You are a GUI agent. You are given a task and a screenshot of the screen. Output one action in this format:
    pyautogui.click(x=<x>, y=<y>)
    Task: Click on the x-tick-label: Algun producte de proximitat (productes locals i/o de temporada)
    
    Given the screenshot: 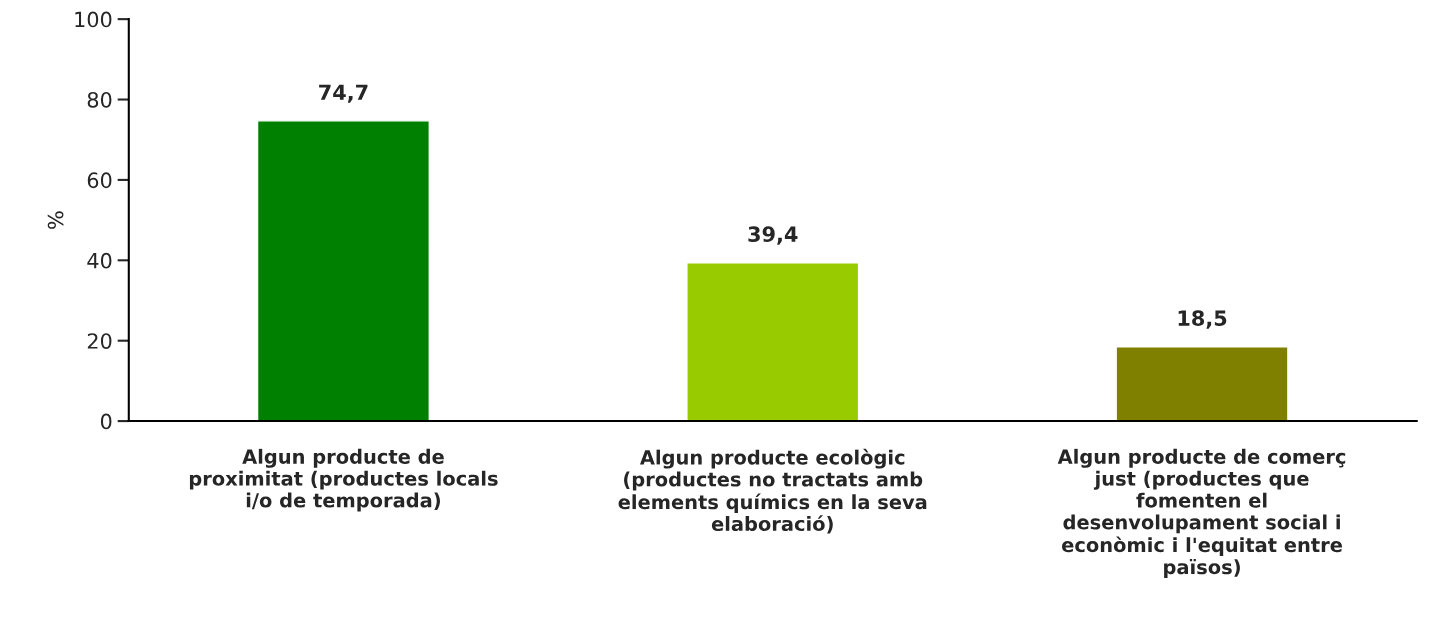 What is the action you would take?
    pyautogui.click(x=343, y=480)
    